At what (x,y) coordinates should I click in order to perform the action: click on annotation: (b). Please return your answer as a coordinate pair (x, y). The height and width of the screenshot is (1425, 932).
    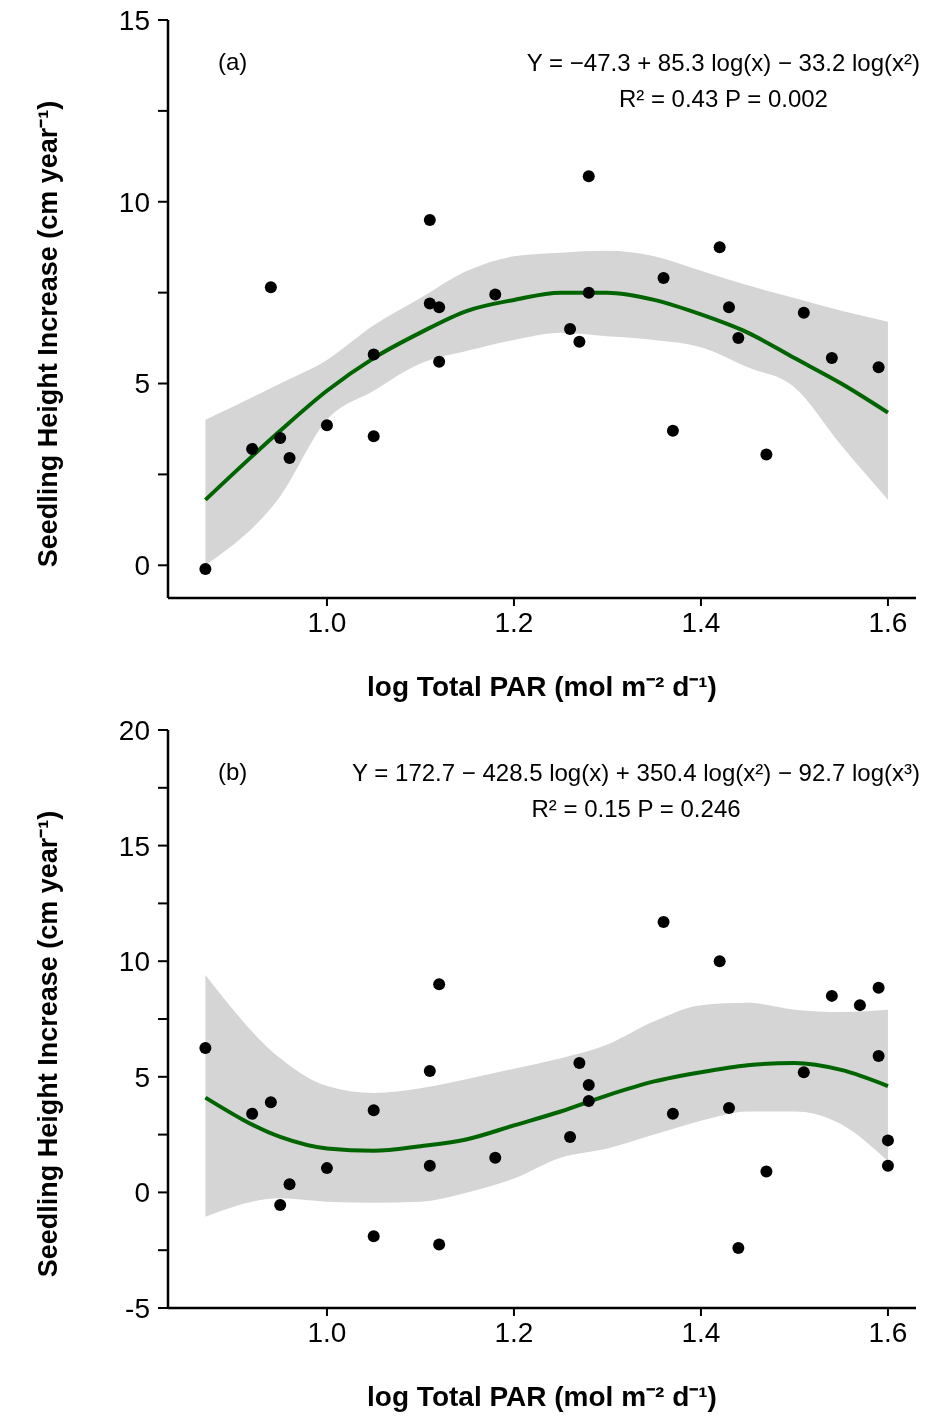
    Looking at the image, I should click on (233, 772).